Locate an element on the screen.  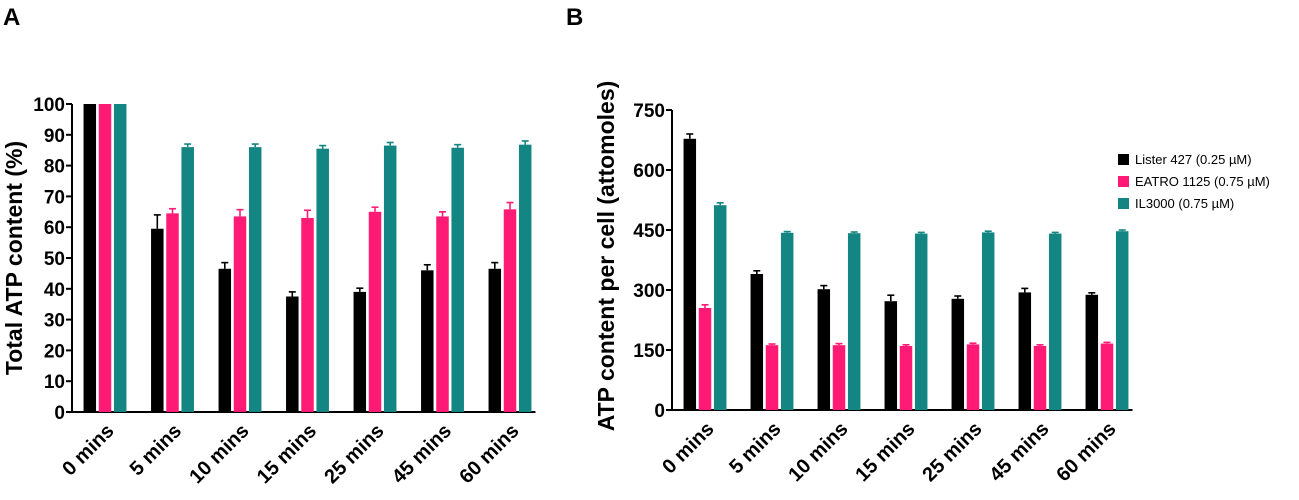
legend-label: Lister 427 (0.25 µM) is located at coordinates (1193, 159).